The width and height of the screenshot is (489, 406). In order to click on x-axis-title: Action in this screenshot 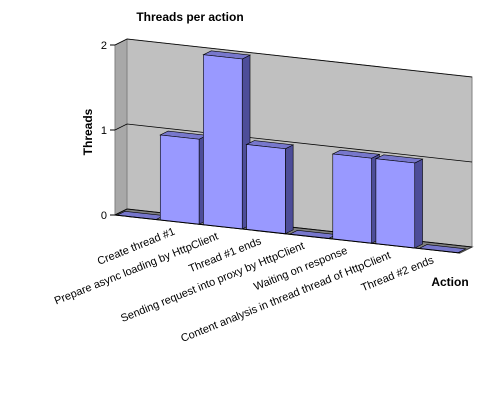, I will do `click(449, 282)`.